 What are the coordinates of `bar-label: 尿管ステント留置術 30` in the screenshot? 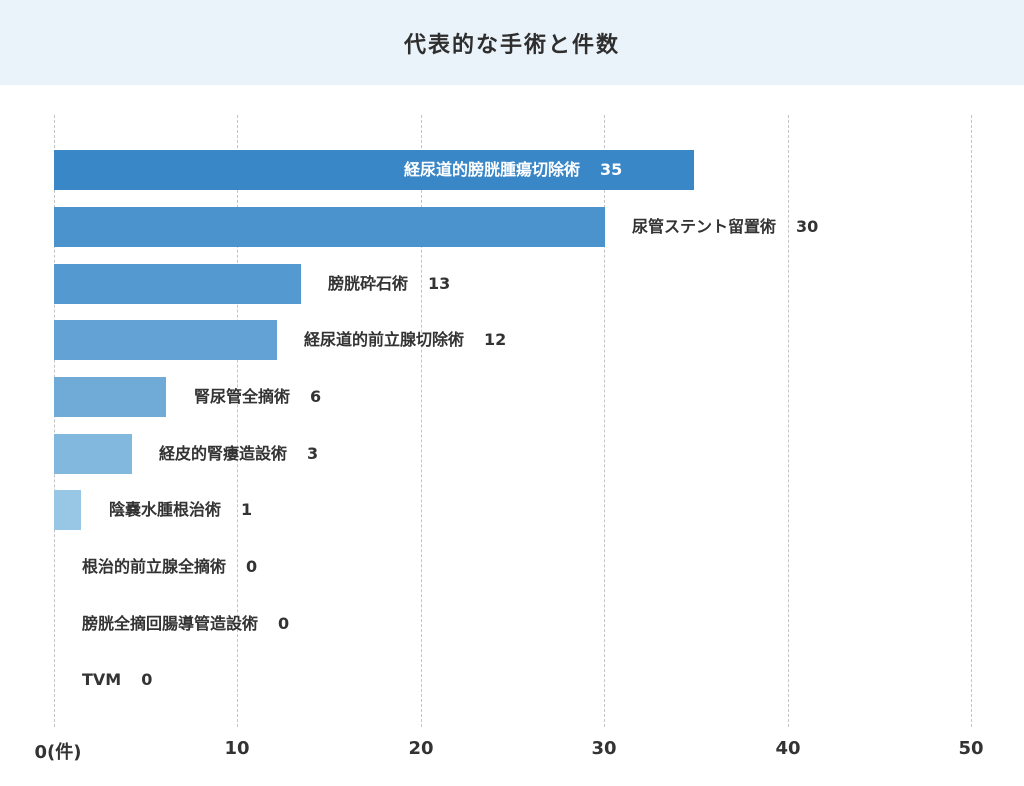 It's located at (725, 226).